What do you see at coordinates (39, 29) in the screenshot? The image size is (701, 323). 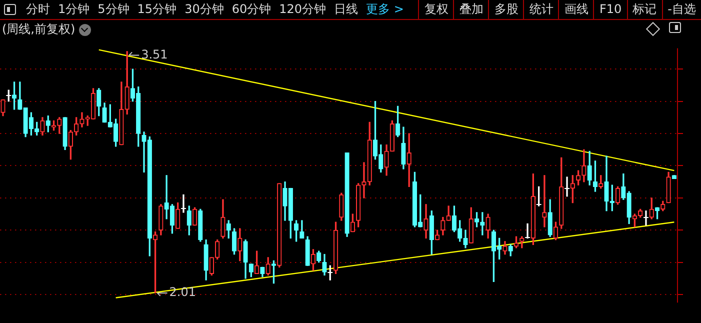 I see `chart-title: (周线,前复权)` at bounding box center [39, 29].